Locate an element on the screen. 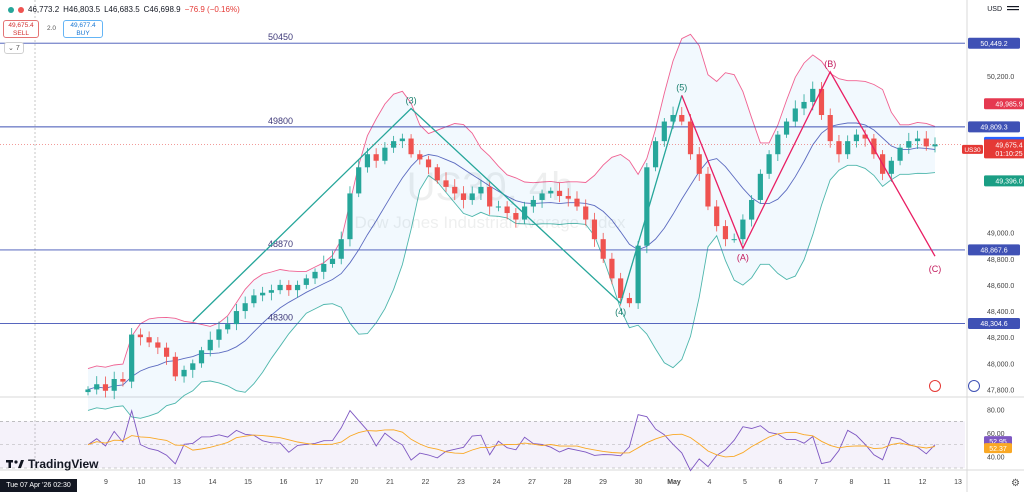 Image resolution: width=1024 pixels, height=492 pixels. brand-name: TradingView is located at coordinates (63, 464).